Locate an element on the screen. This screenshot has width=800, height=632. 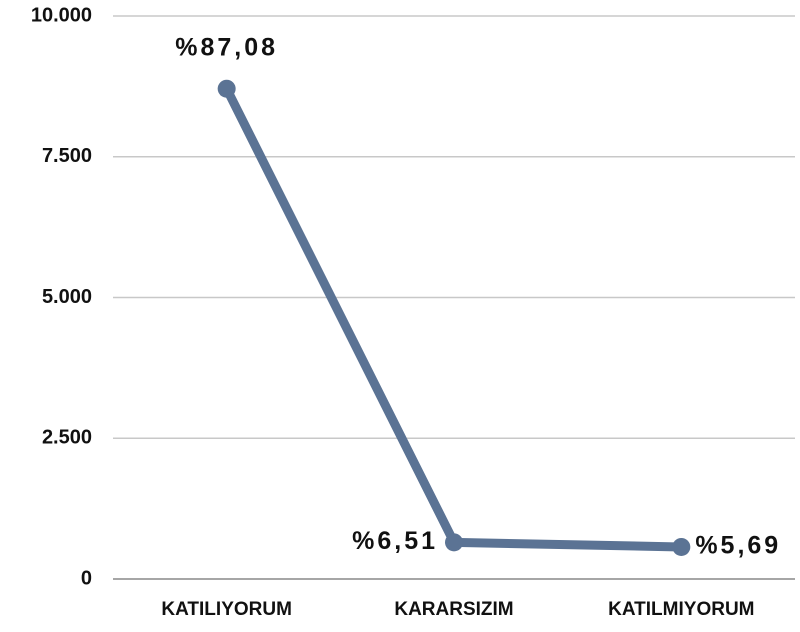
y-tick-label: 10.000 is located at coordinates (61, 15).